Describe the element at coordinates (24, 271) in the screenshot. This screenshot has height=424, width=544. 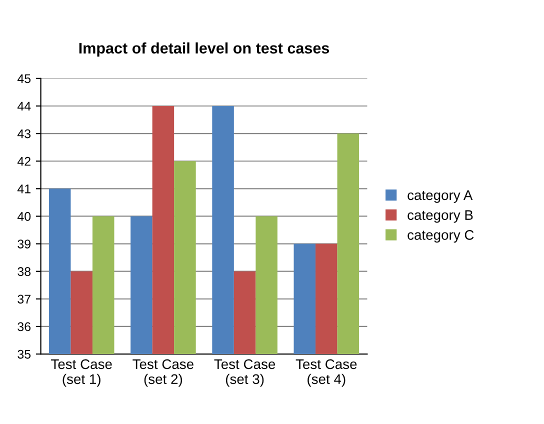
I see `y-tick-label: 38` at that location.